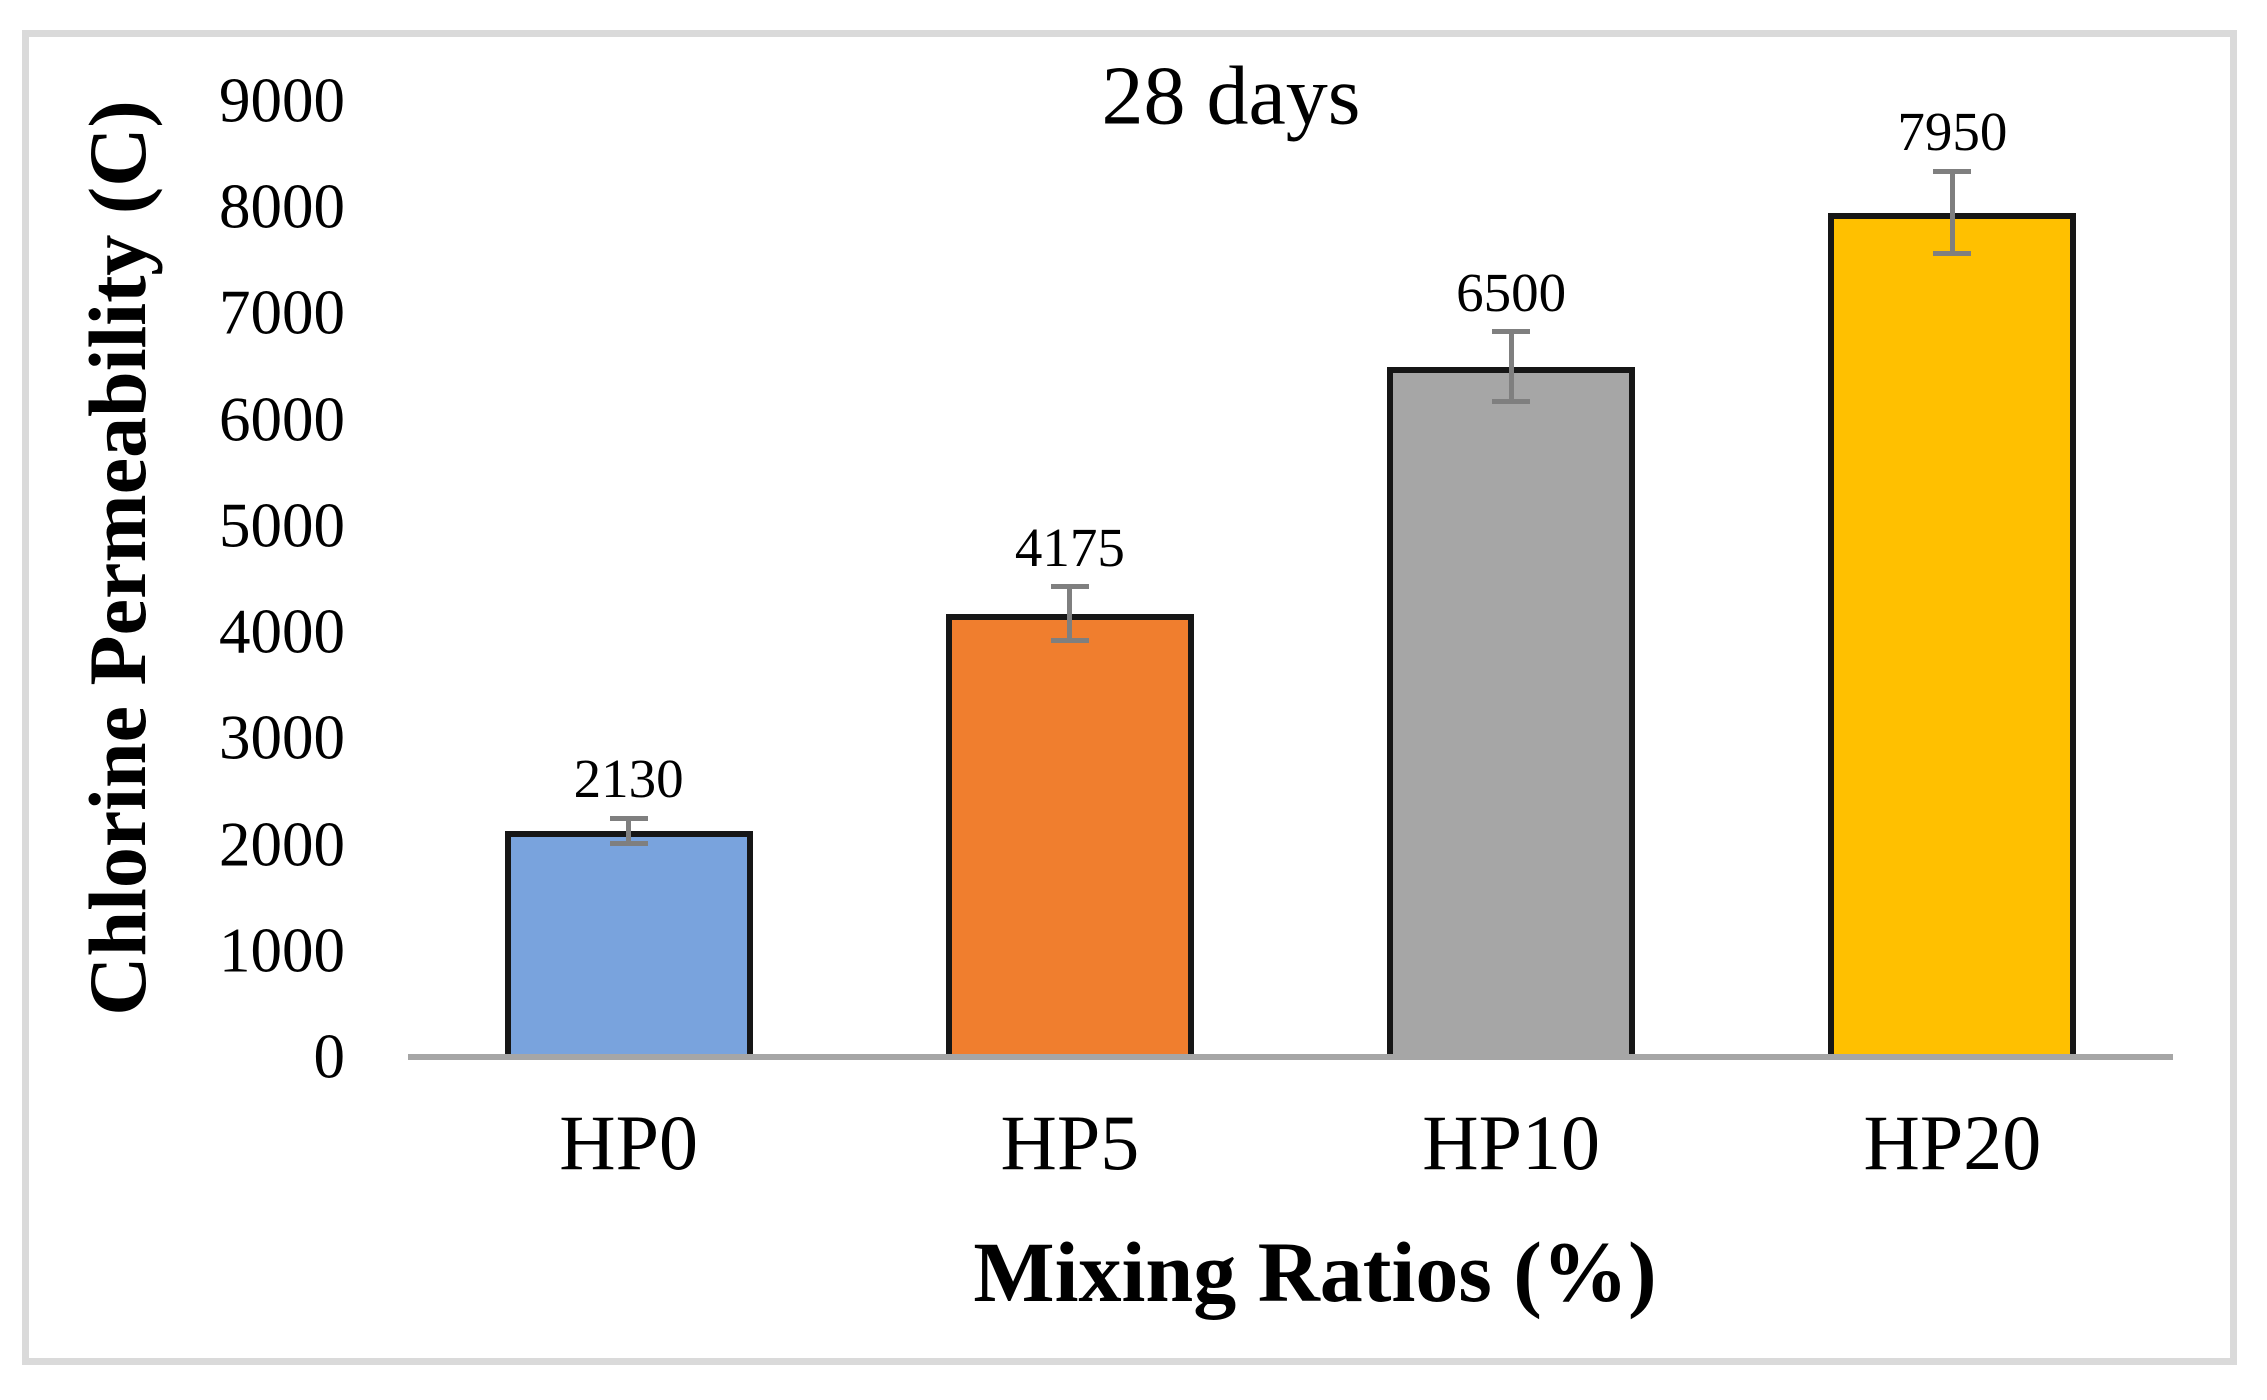 The image size is (2267, 1400). What do you see at coordinates (1952, 132) in the screenshot?
I see `bar-value-label: 7950` at bounding box center [1952, 132].